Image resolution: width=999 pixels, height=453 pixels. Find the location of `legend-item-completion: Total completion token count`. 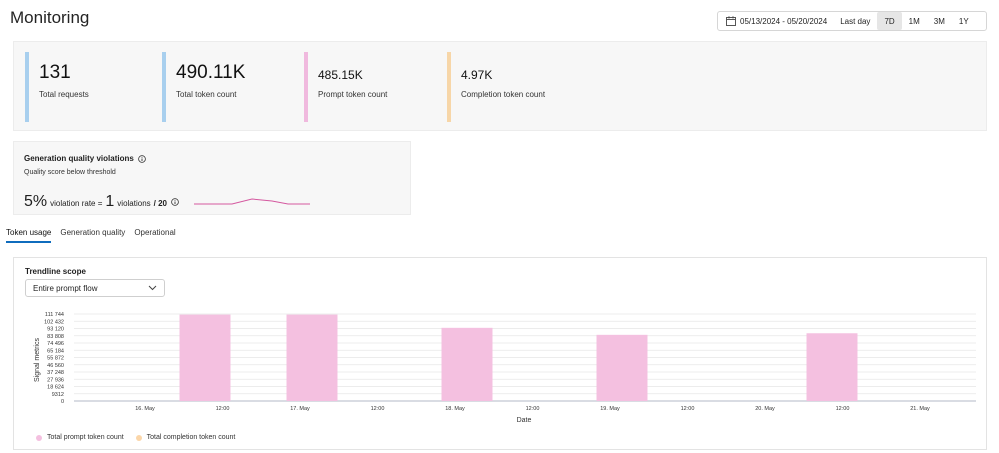

legend-item-completion: Total completion token count is located at coordinates (185, 437).